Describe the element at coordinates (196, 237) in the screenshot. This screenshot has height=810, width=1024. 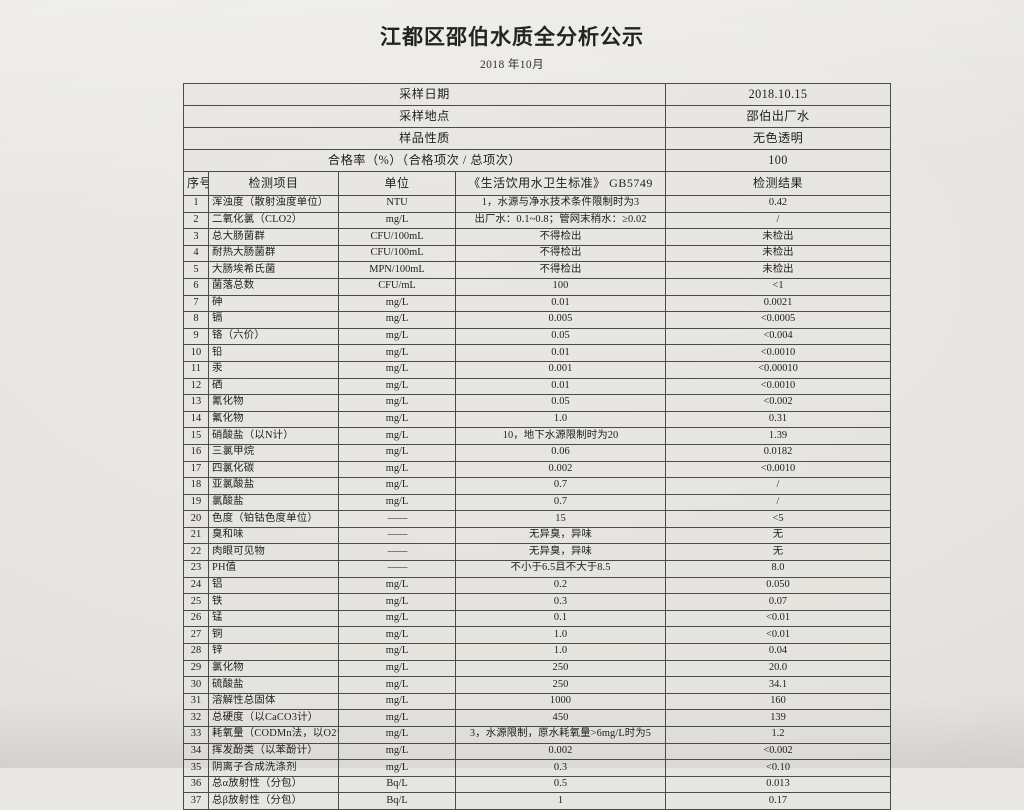
I see `cell-no: 3` at that location.